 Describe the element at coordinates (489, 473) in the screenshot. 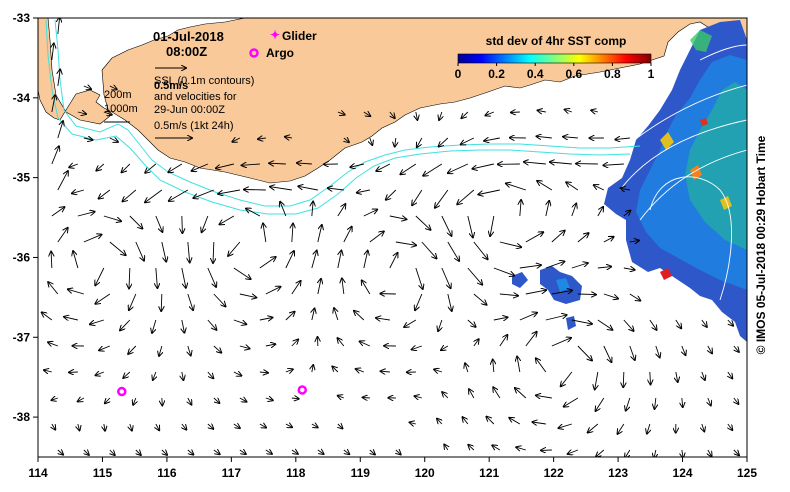

I see `x-tick-label: 121` at that location.